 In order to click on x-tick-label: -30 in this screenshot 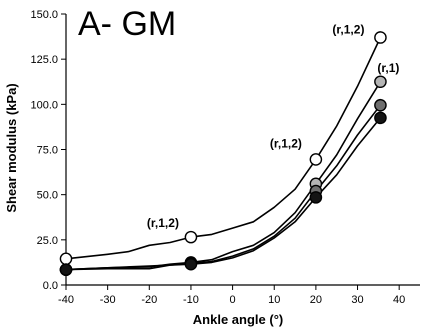, I will do `click(108, 300)`.